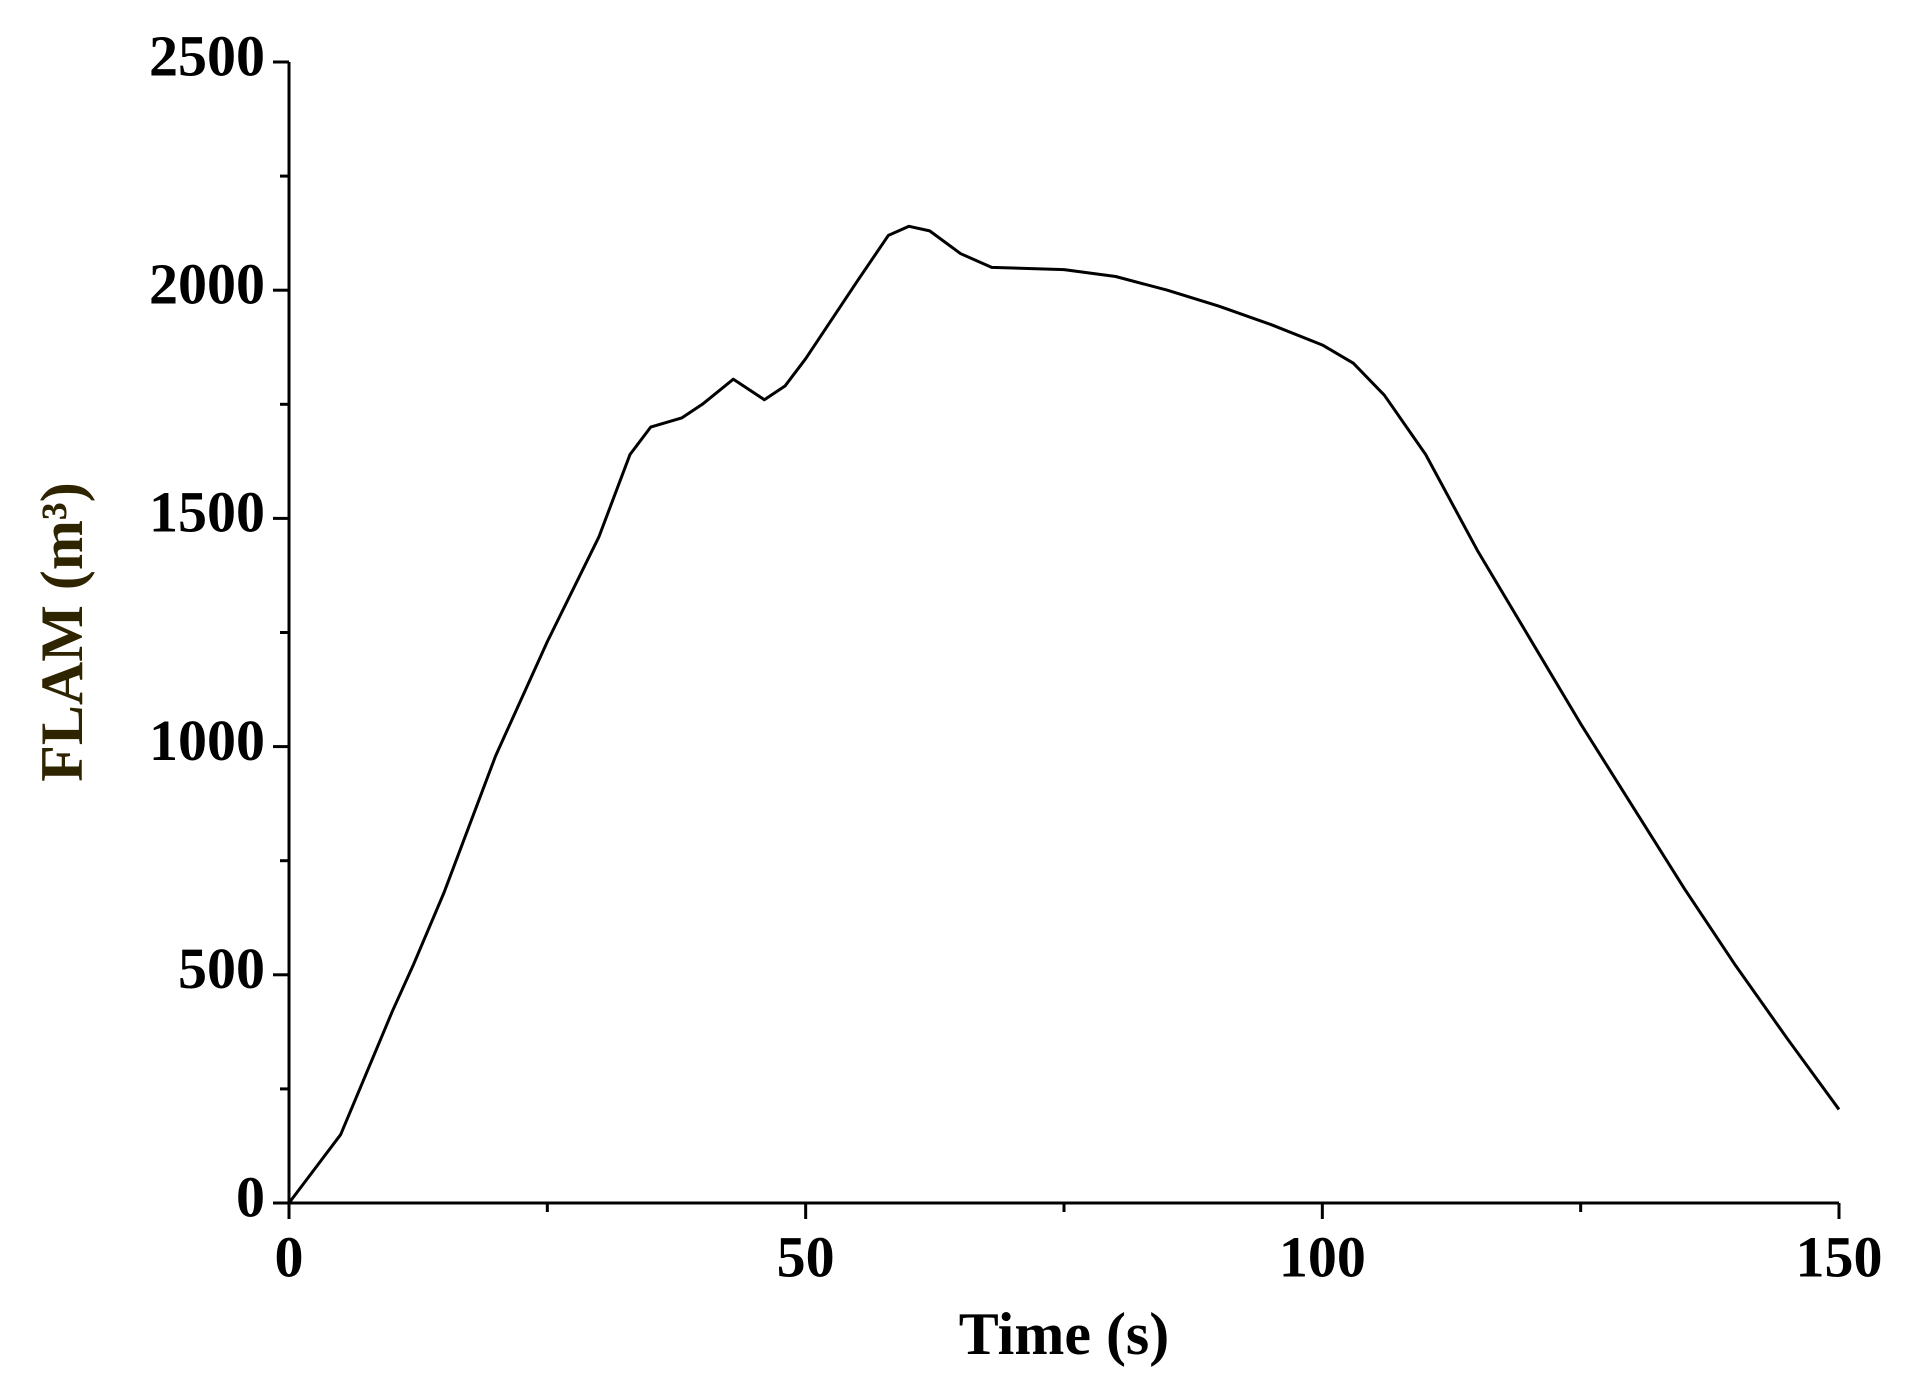 Image resolution: width=1911 pixels, height=1393 pixels. What do you see at coordinates (207, 55) in the screenshot?
I see `y-tick-label: 2500` at bounding box center [207, 55].